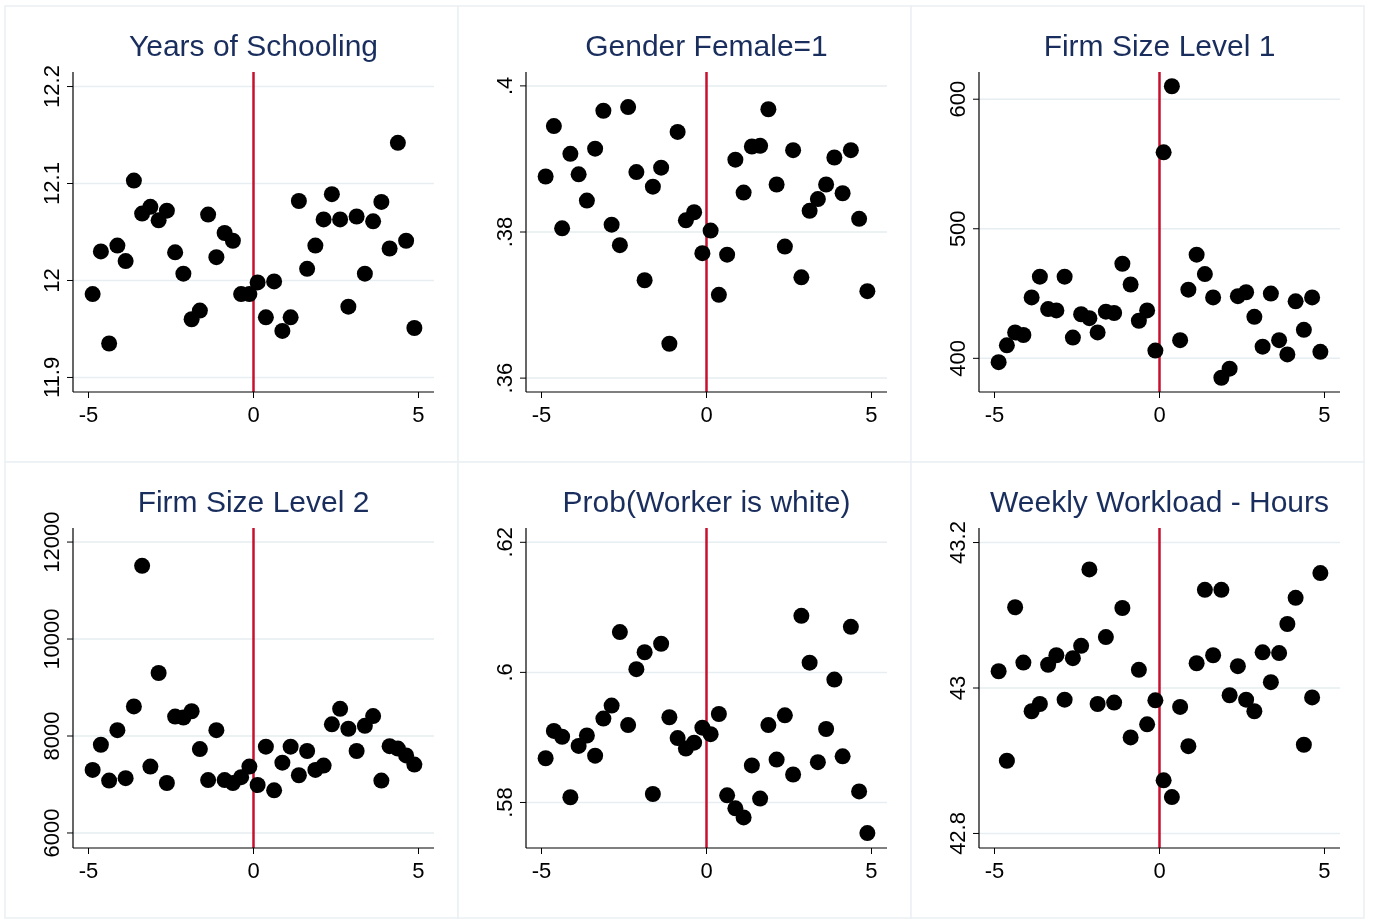  What do you see at coordinates (51, 736) in the screenshot?
I see `y-tick-label: 8000` at bounding box center [51, 736].